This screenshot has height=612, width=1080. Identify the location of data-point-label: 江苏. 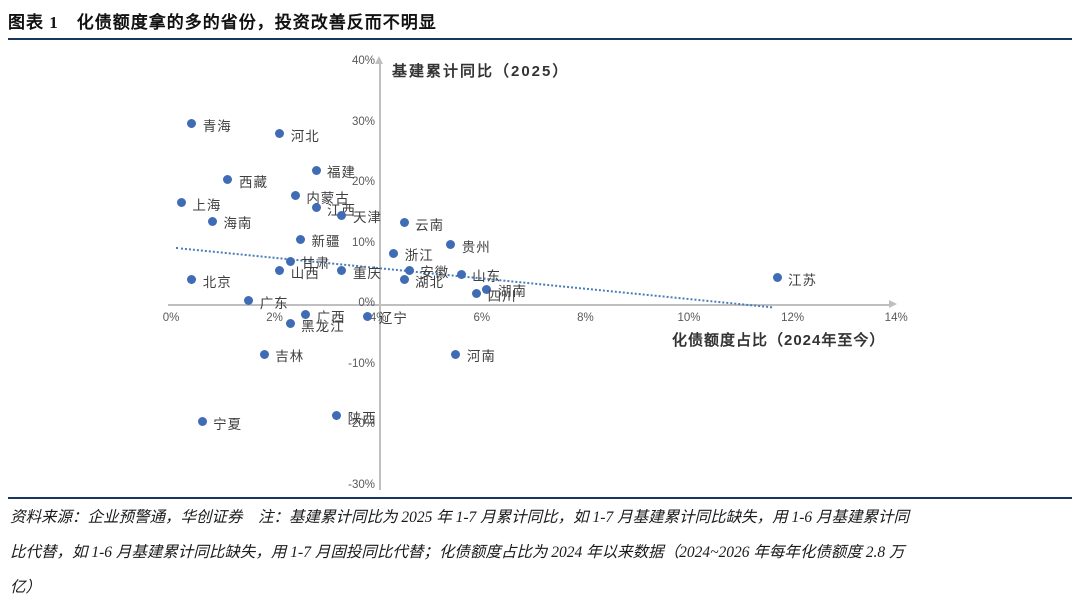
(803, 280).